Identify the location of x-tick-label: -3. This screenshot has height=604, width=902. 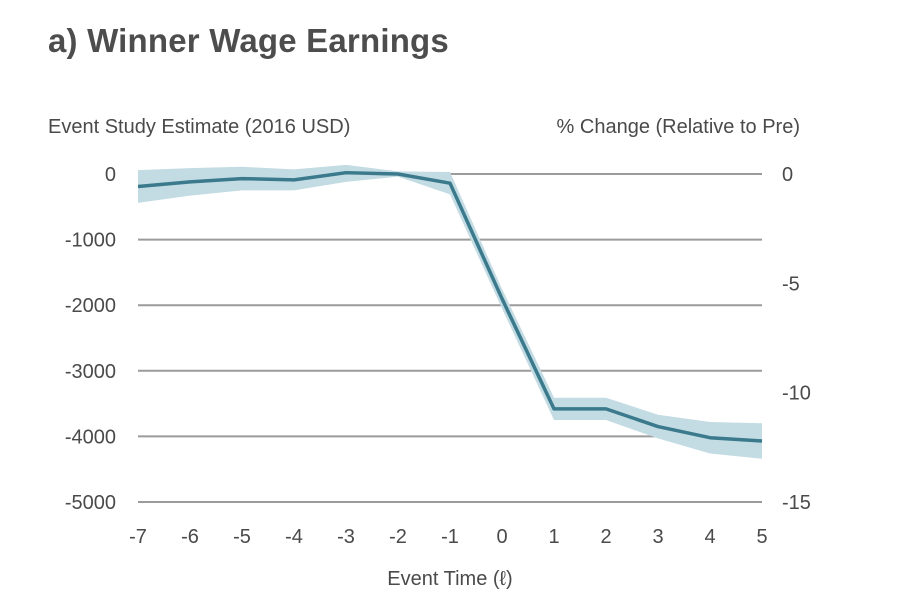
(346, 537).